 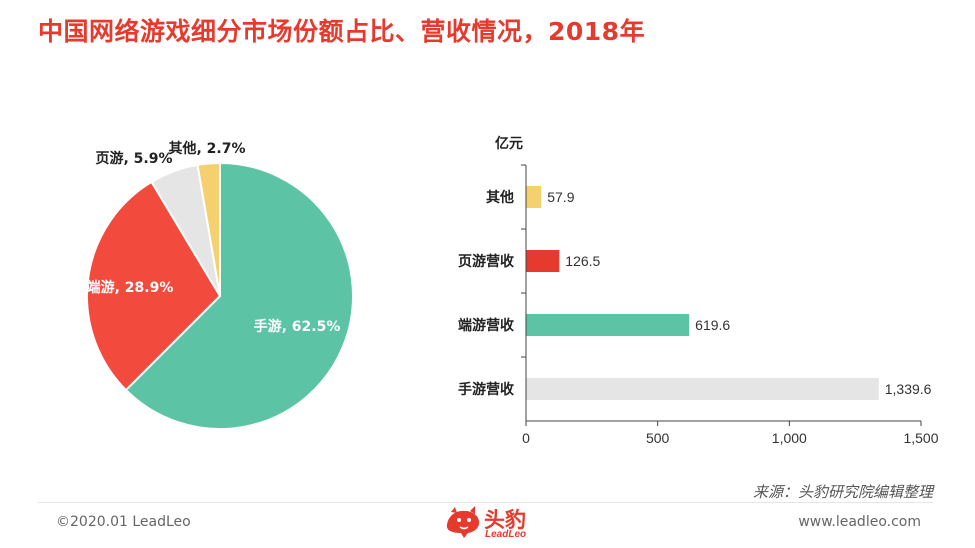 I want to click on bar-value-label-1: 57.9, so click(x=560, y=197).